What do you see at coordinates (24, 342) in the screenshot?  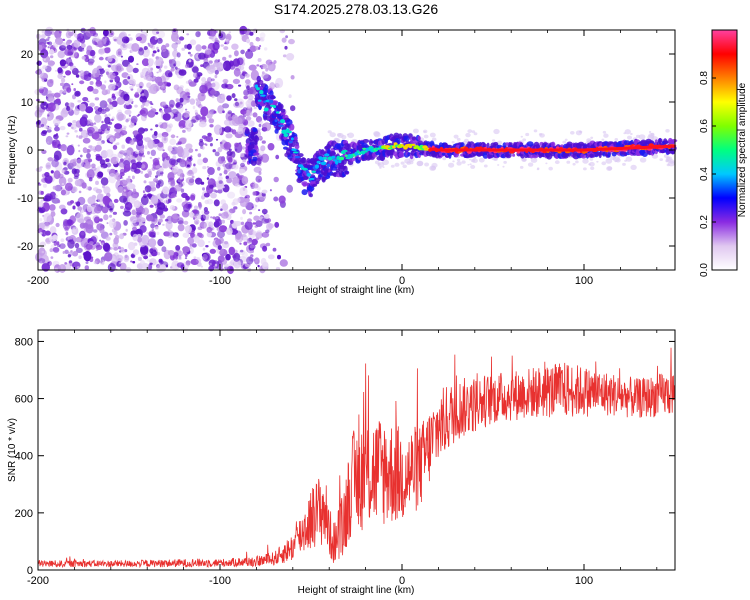 I see `snr-y-tick-label: 800` at bounding box center [24, 342].